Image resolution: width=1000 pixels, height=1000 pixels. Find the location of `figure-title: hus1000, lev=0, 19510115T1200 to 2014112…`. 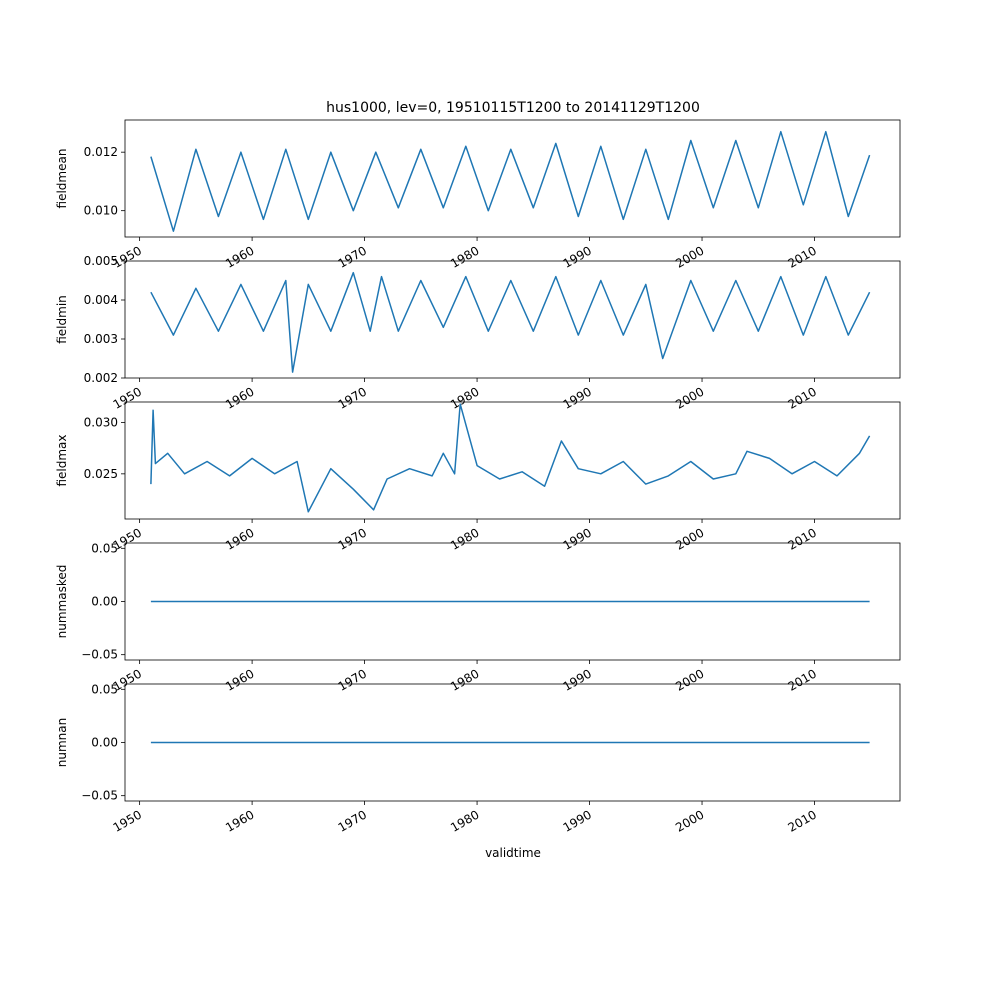

figure-title: hus1000, lev=0, 19510115T1200 to 2014112… is located at coordinates (513, 108).